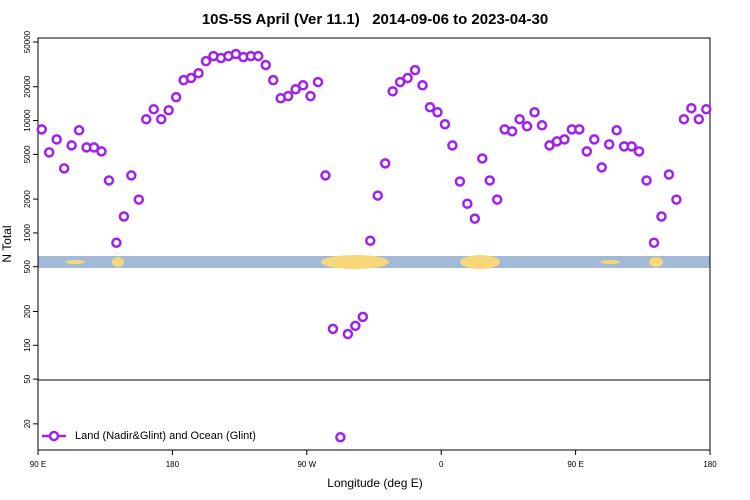 The width and height of the screenshot is (750, 500). I want to click on y-tick-label: 200, so click(27, 311).